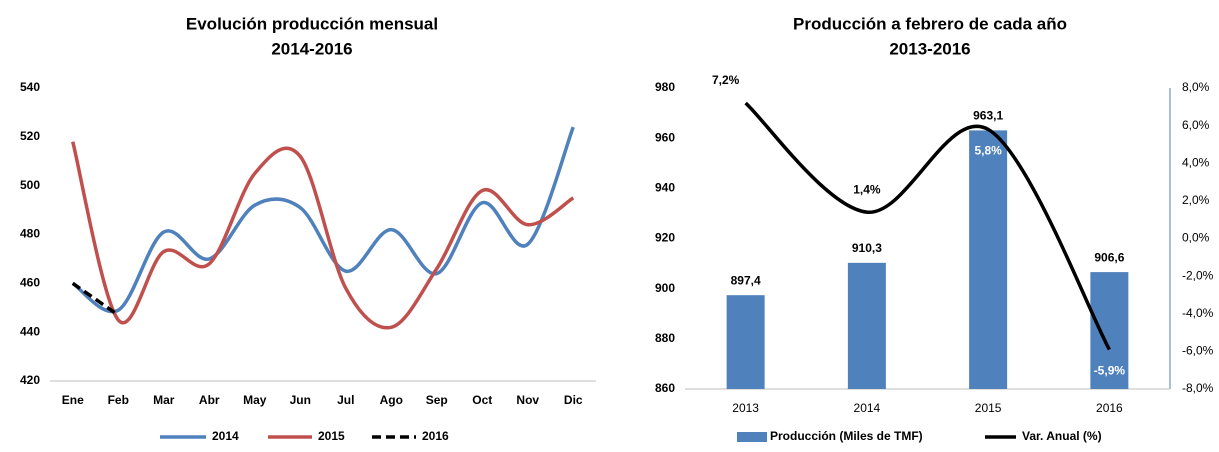 Image resolution: width=1219 pixels, height=452 pixels. I want to click on chart-title: Evolución producción mensual, so click(312, 23).